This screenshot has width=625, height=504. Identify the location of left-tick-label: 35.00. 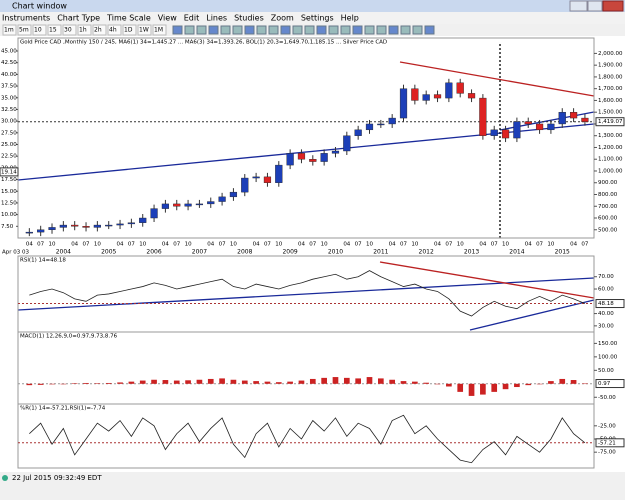
(9, 98).